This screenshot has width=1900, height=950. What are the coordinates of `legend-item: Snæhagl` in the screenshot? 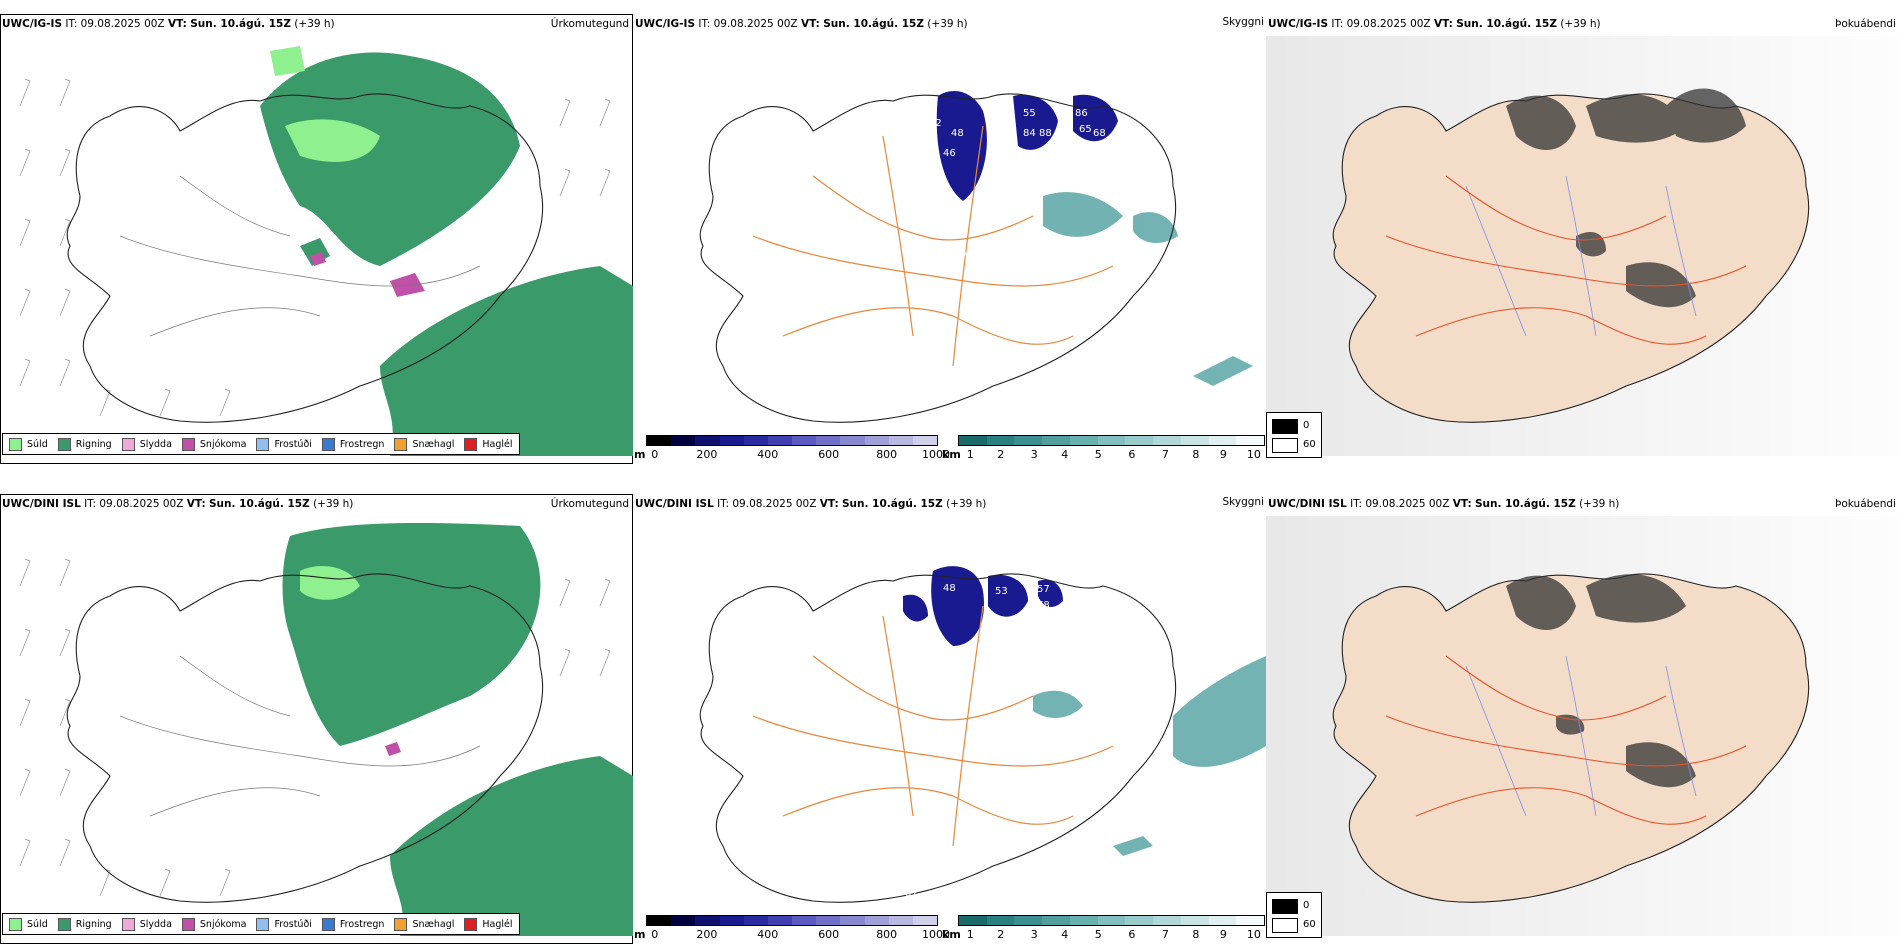 It's located at (424, 924).